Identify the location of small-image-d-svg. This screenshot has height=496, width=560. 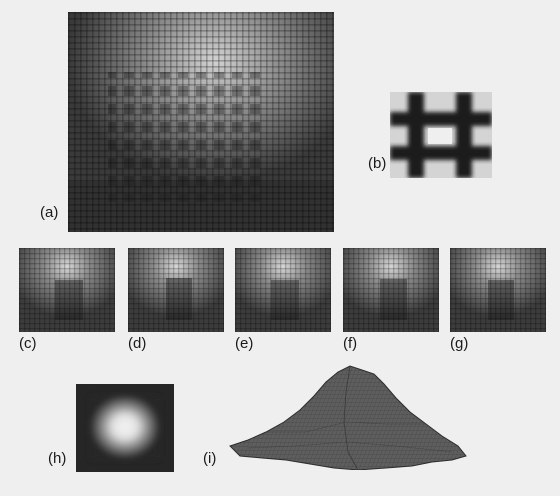
(176, 290).